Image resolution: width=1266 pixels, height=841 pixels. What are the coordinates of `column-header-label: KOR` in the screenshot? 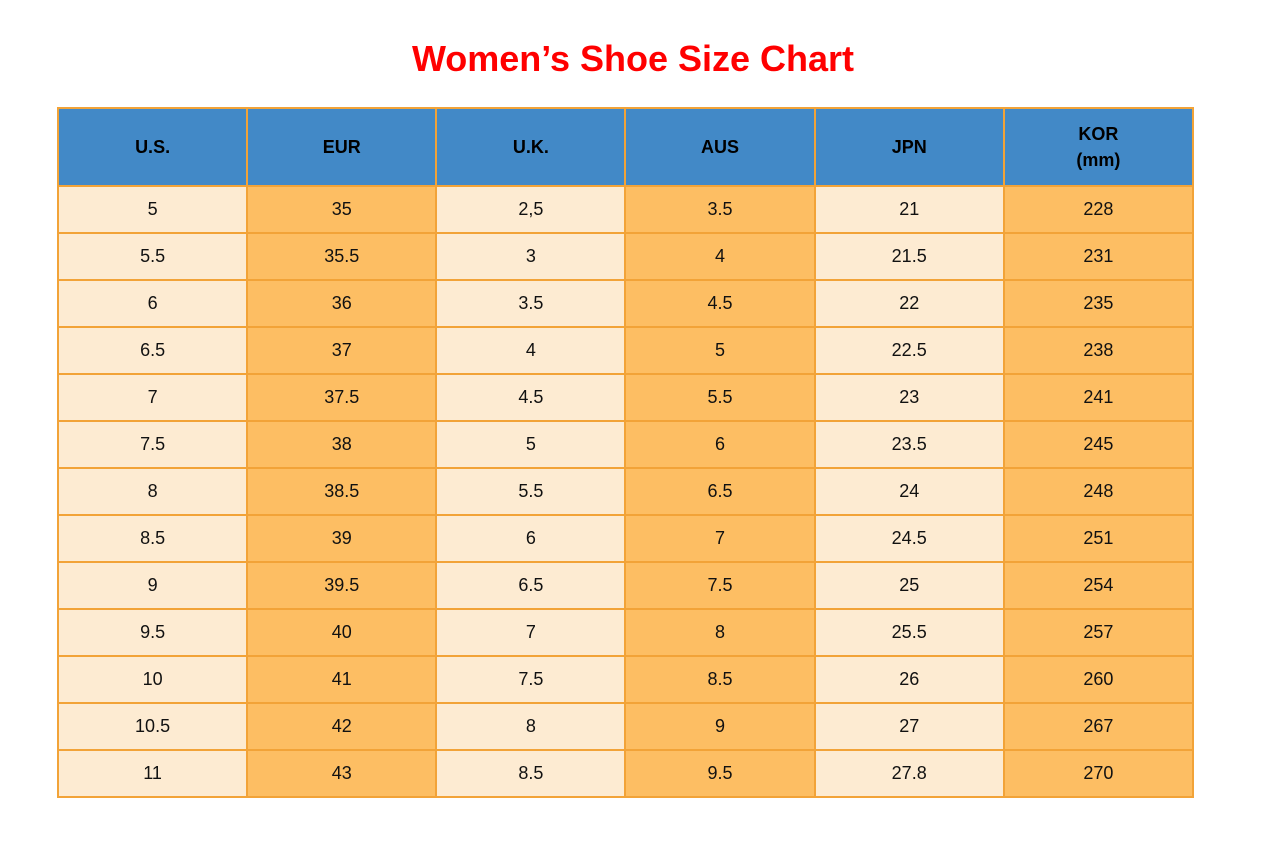 It's located at (1098, 133).